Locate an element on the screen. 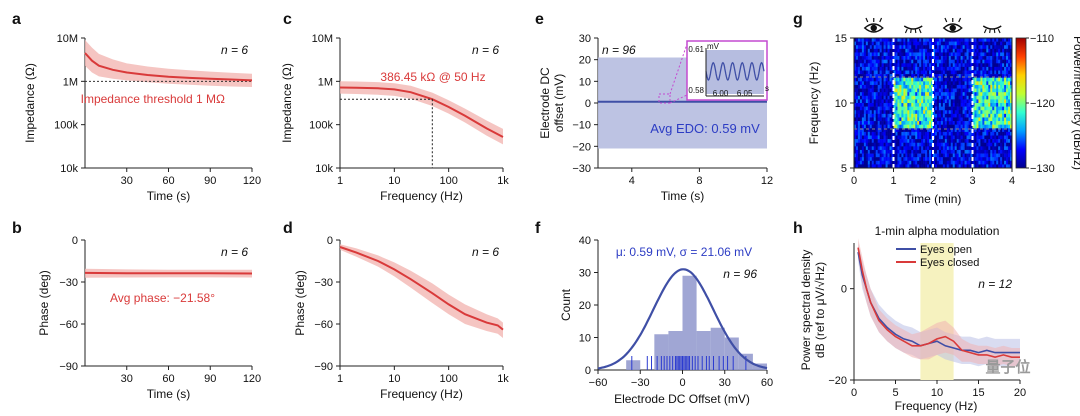 This screenshot has height=416, width=1080. inset-y-top: 0.61 is located at coordinates (696, 49).